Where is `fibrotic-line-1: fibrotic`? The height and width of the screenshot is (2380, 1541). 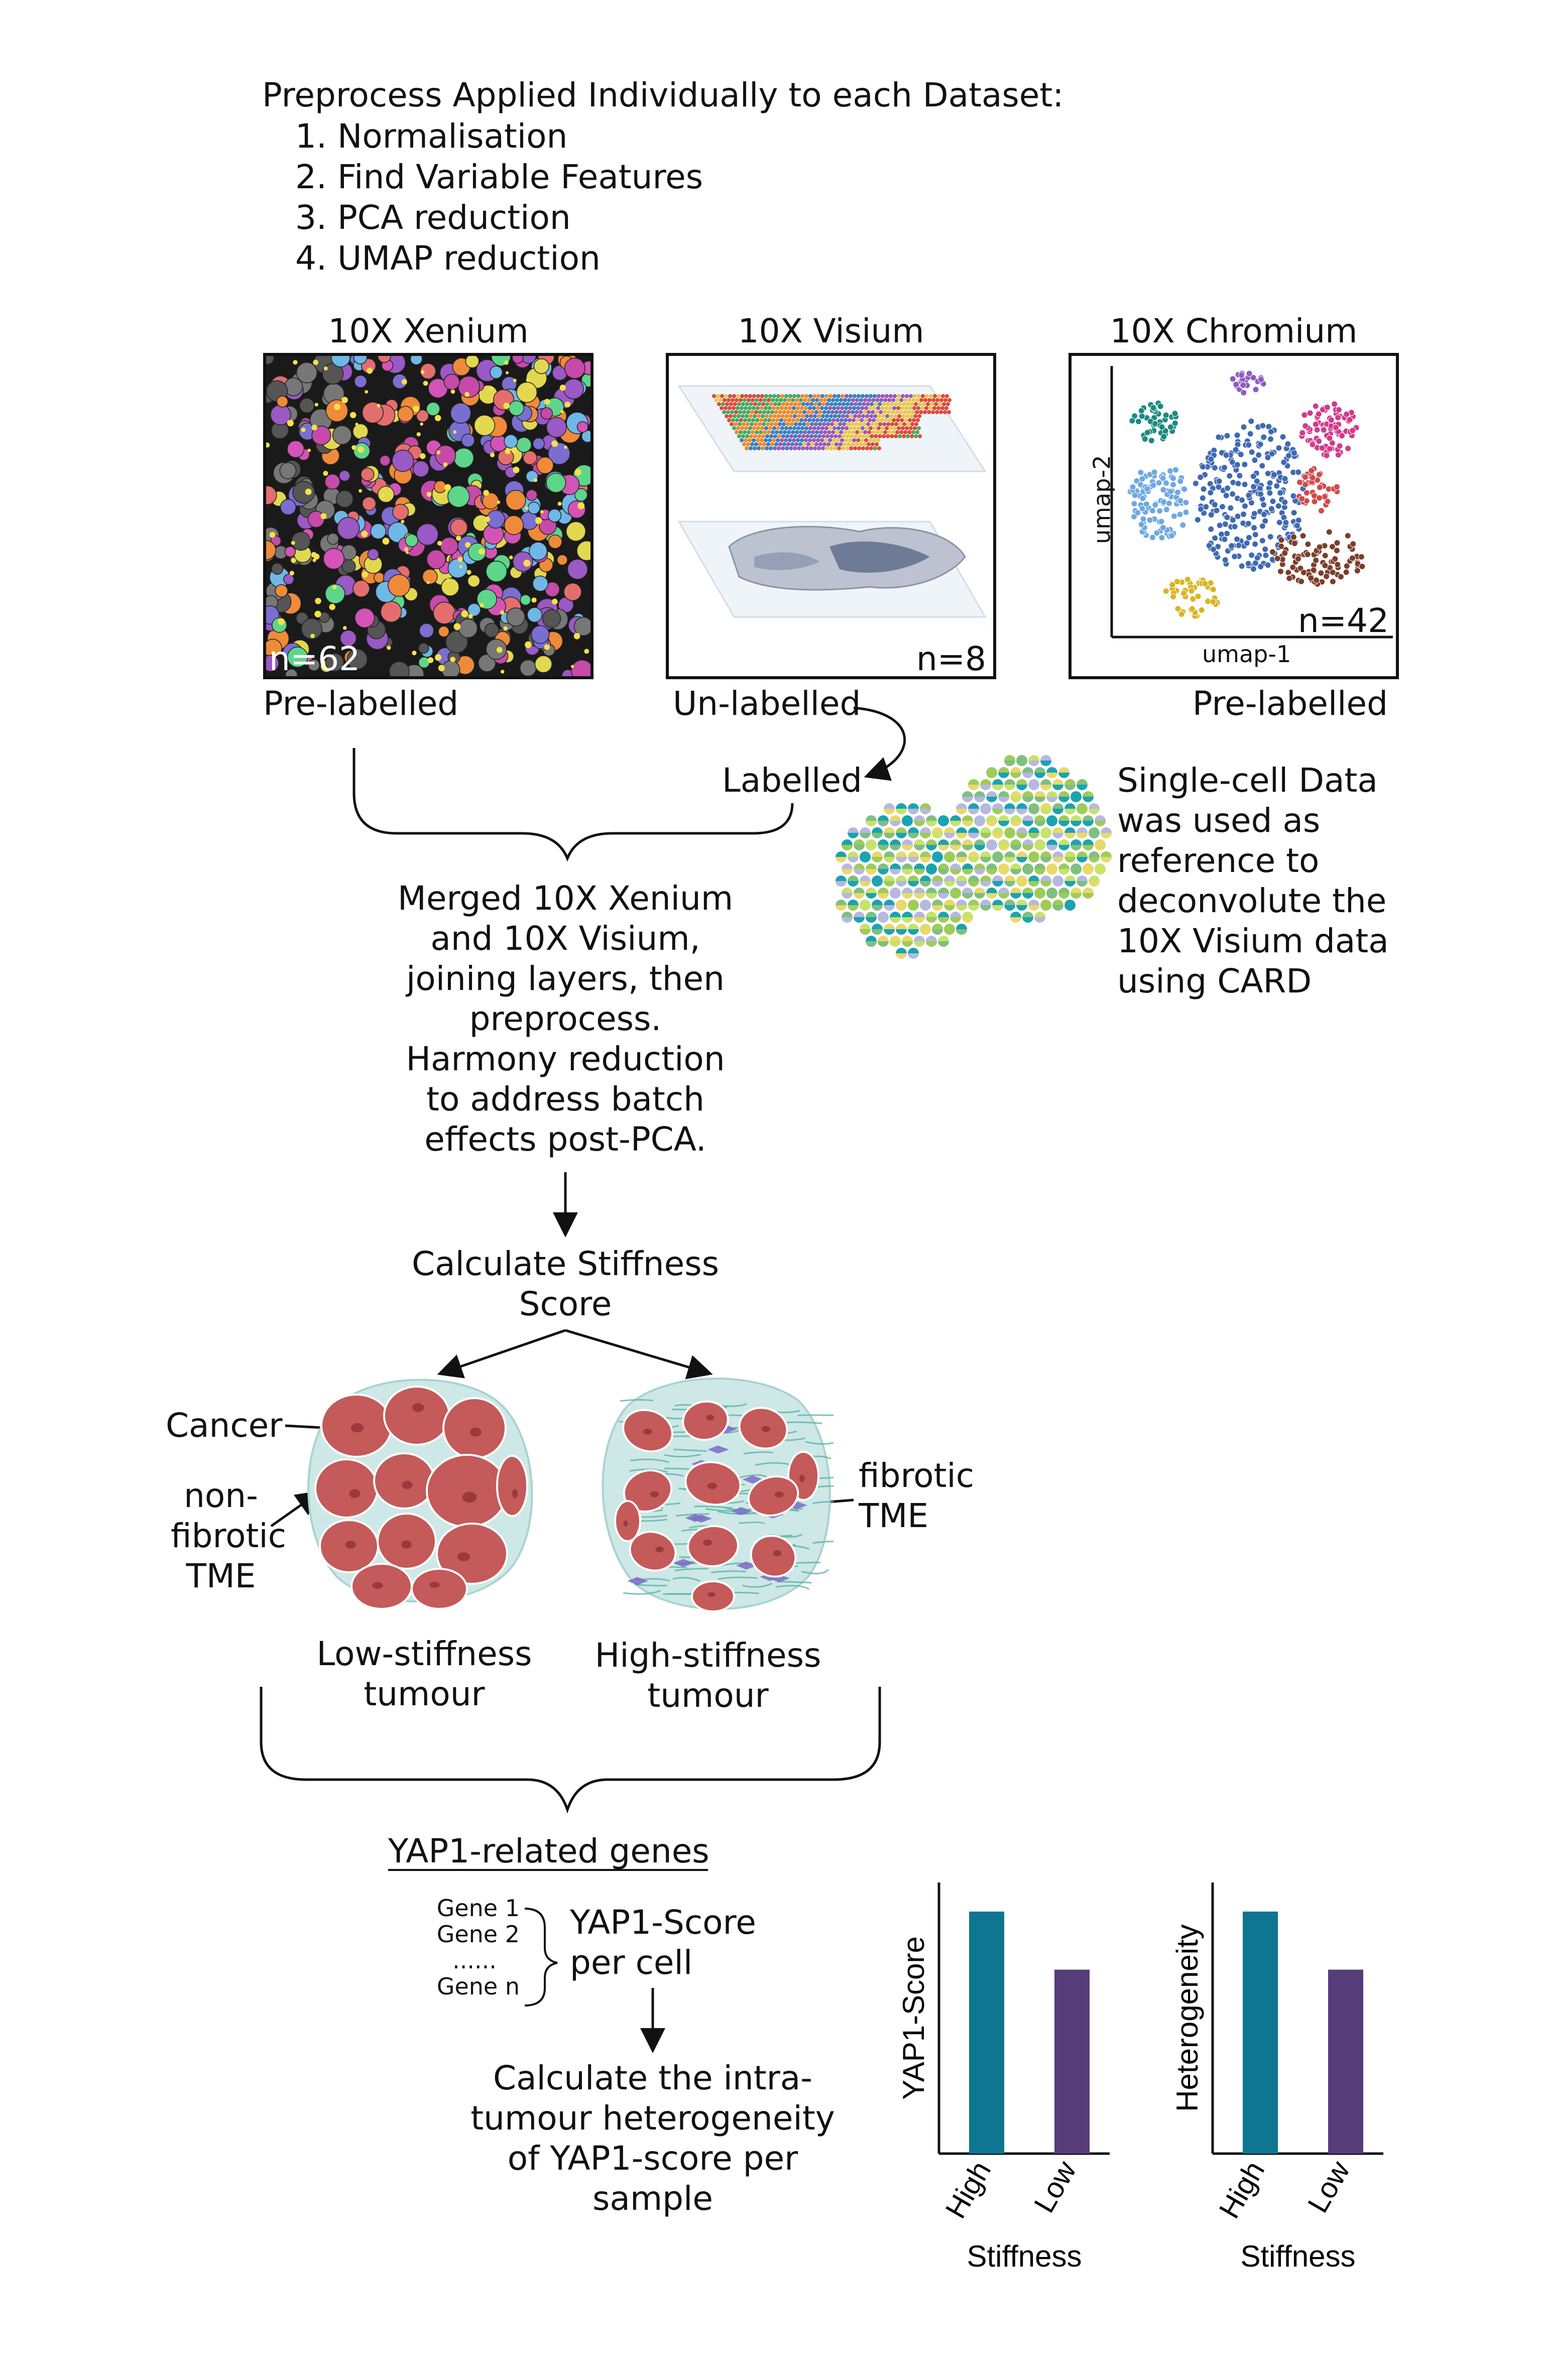
fibrotic-line-1: fibrotic is located at coordinates (917, 1475).